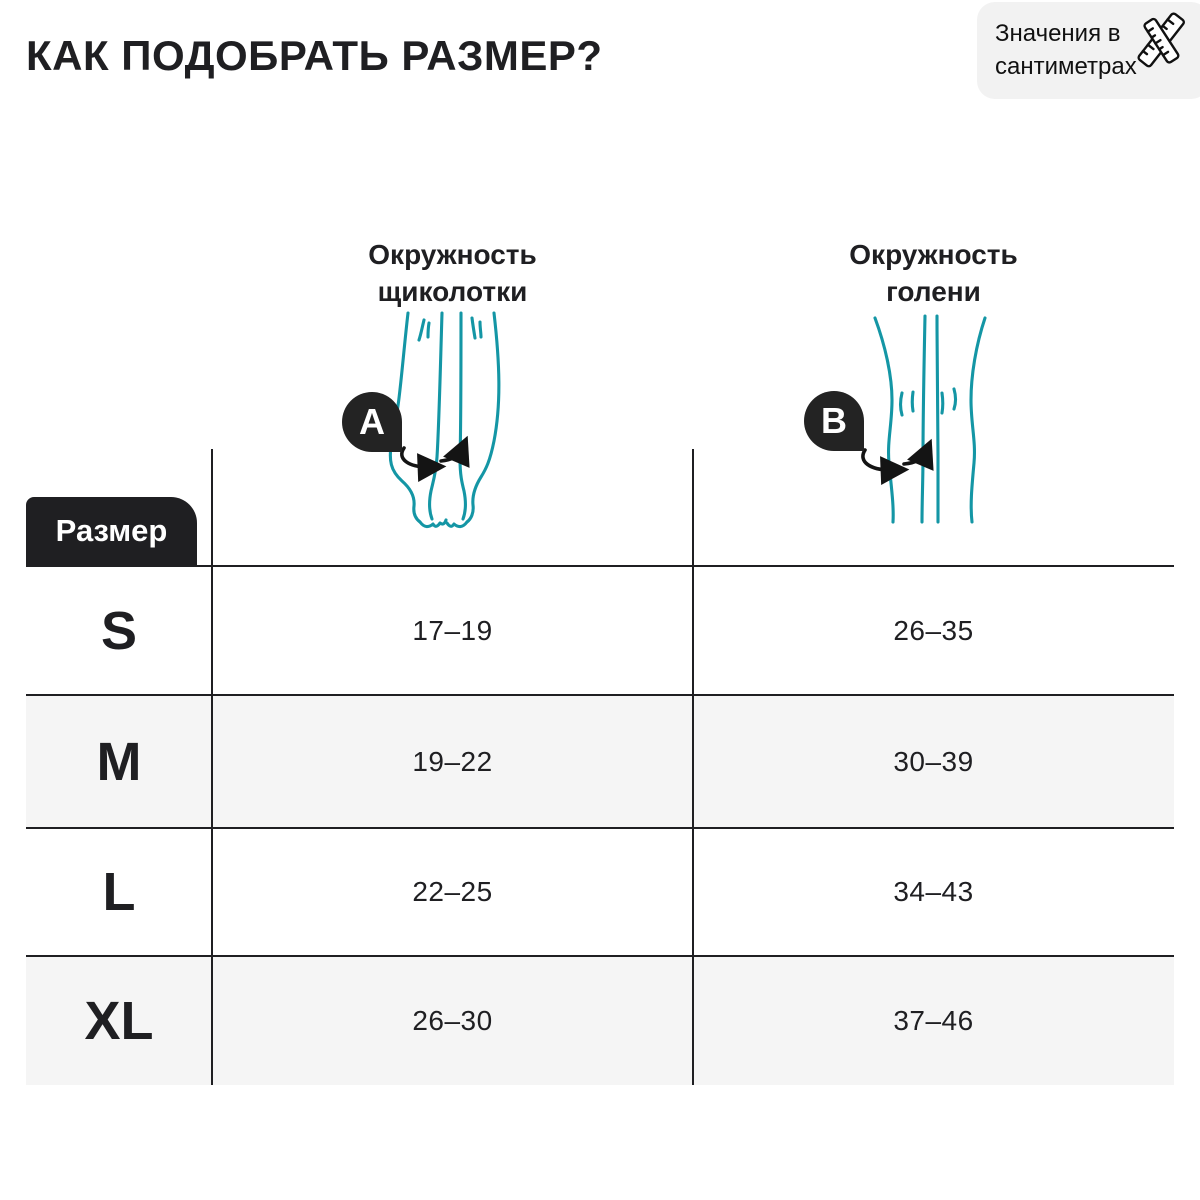 The image size is (1200, 1200). Describe the element at coordinates (933, 891) in the screenshot. I see `calf-range: 34–43` at that location.